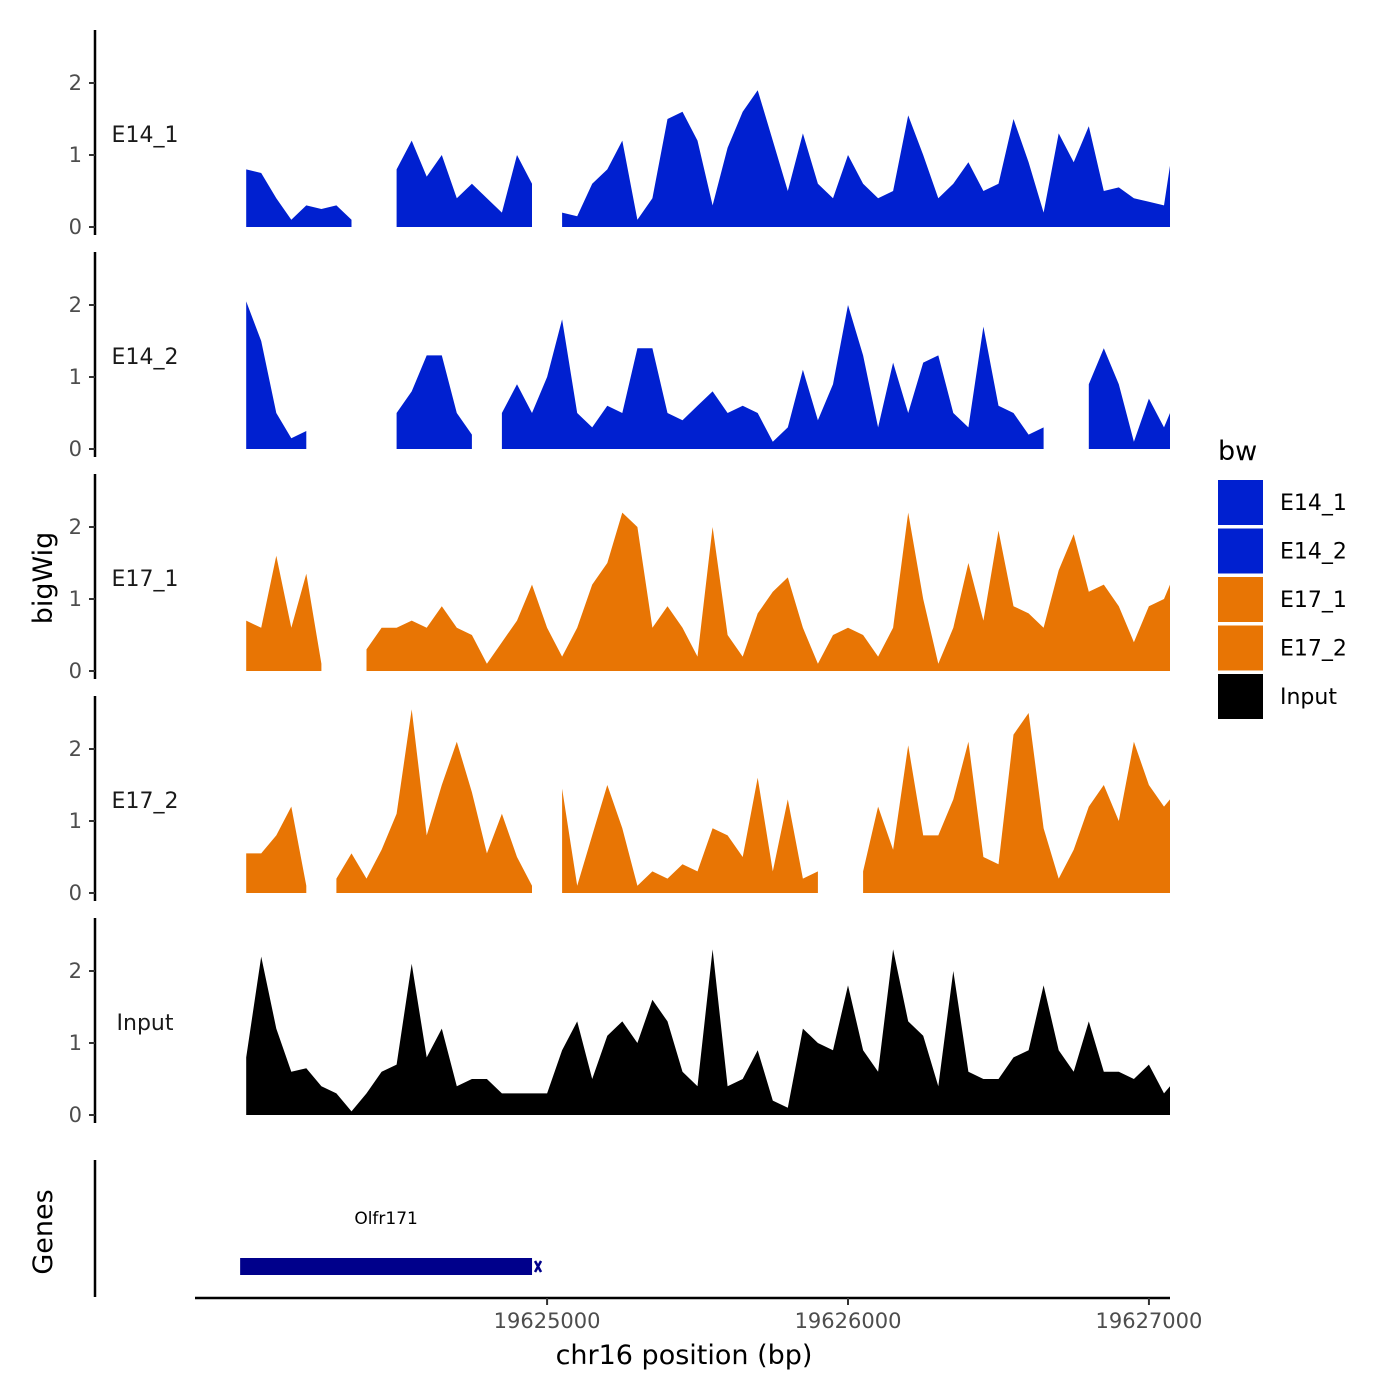  What do you see at coordinates (1313, 649) in the screenshot?
I see `legend-label: E17_2` at bounding box center [1313, 649].